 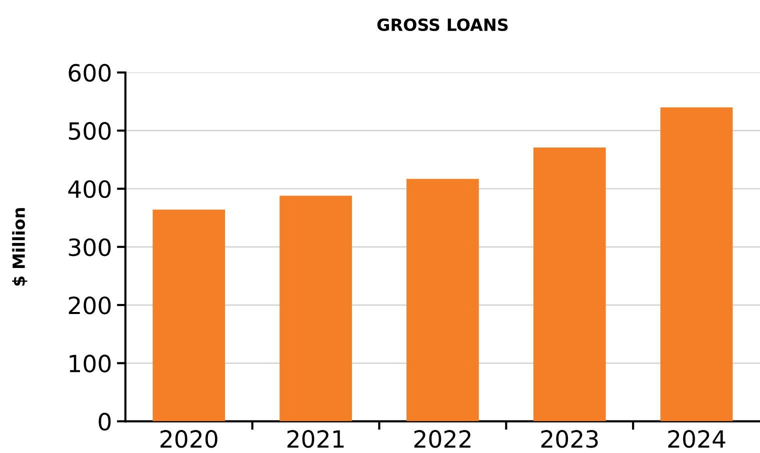 What do you see at coordinates (442, 439) in the screenshot?
I see `x-tick-label: 2022` at bounding box center [442, 439].